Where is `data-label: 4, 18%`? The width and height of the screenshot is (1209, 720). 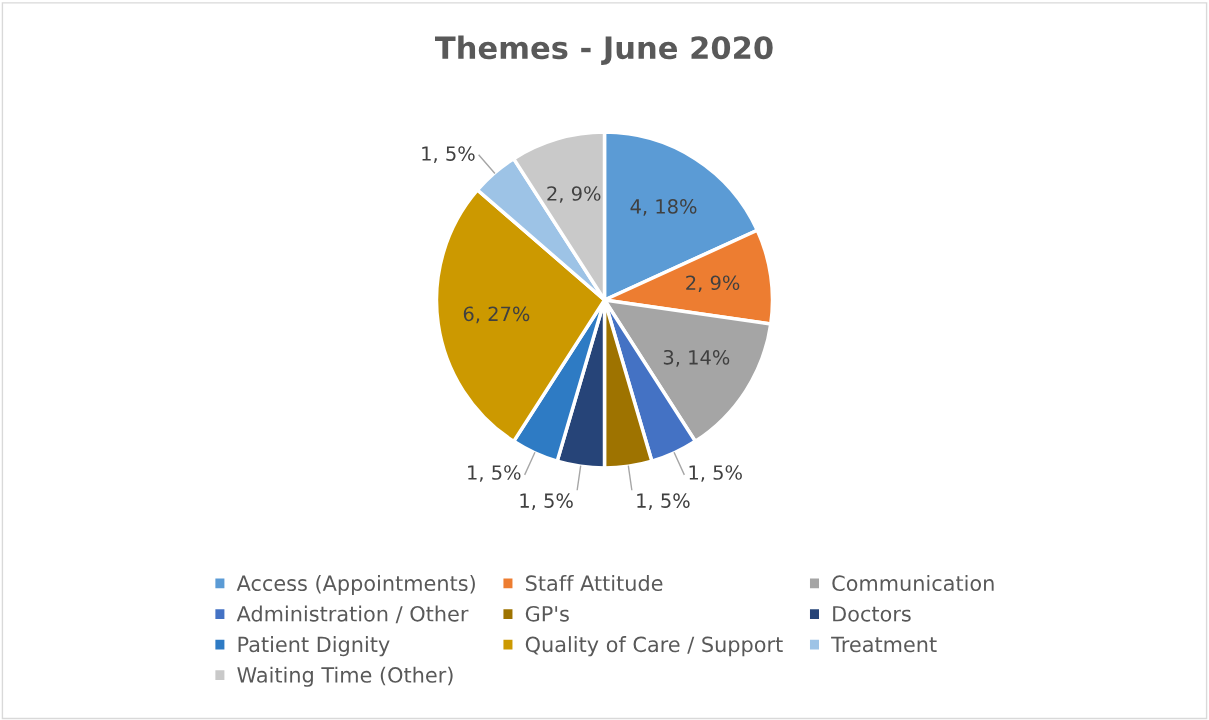 data-label: 4, 18% is located at coordinates (663, 207).